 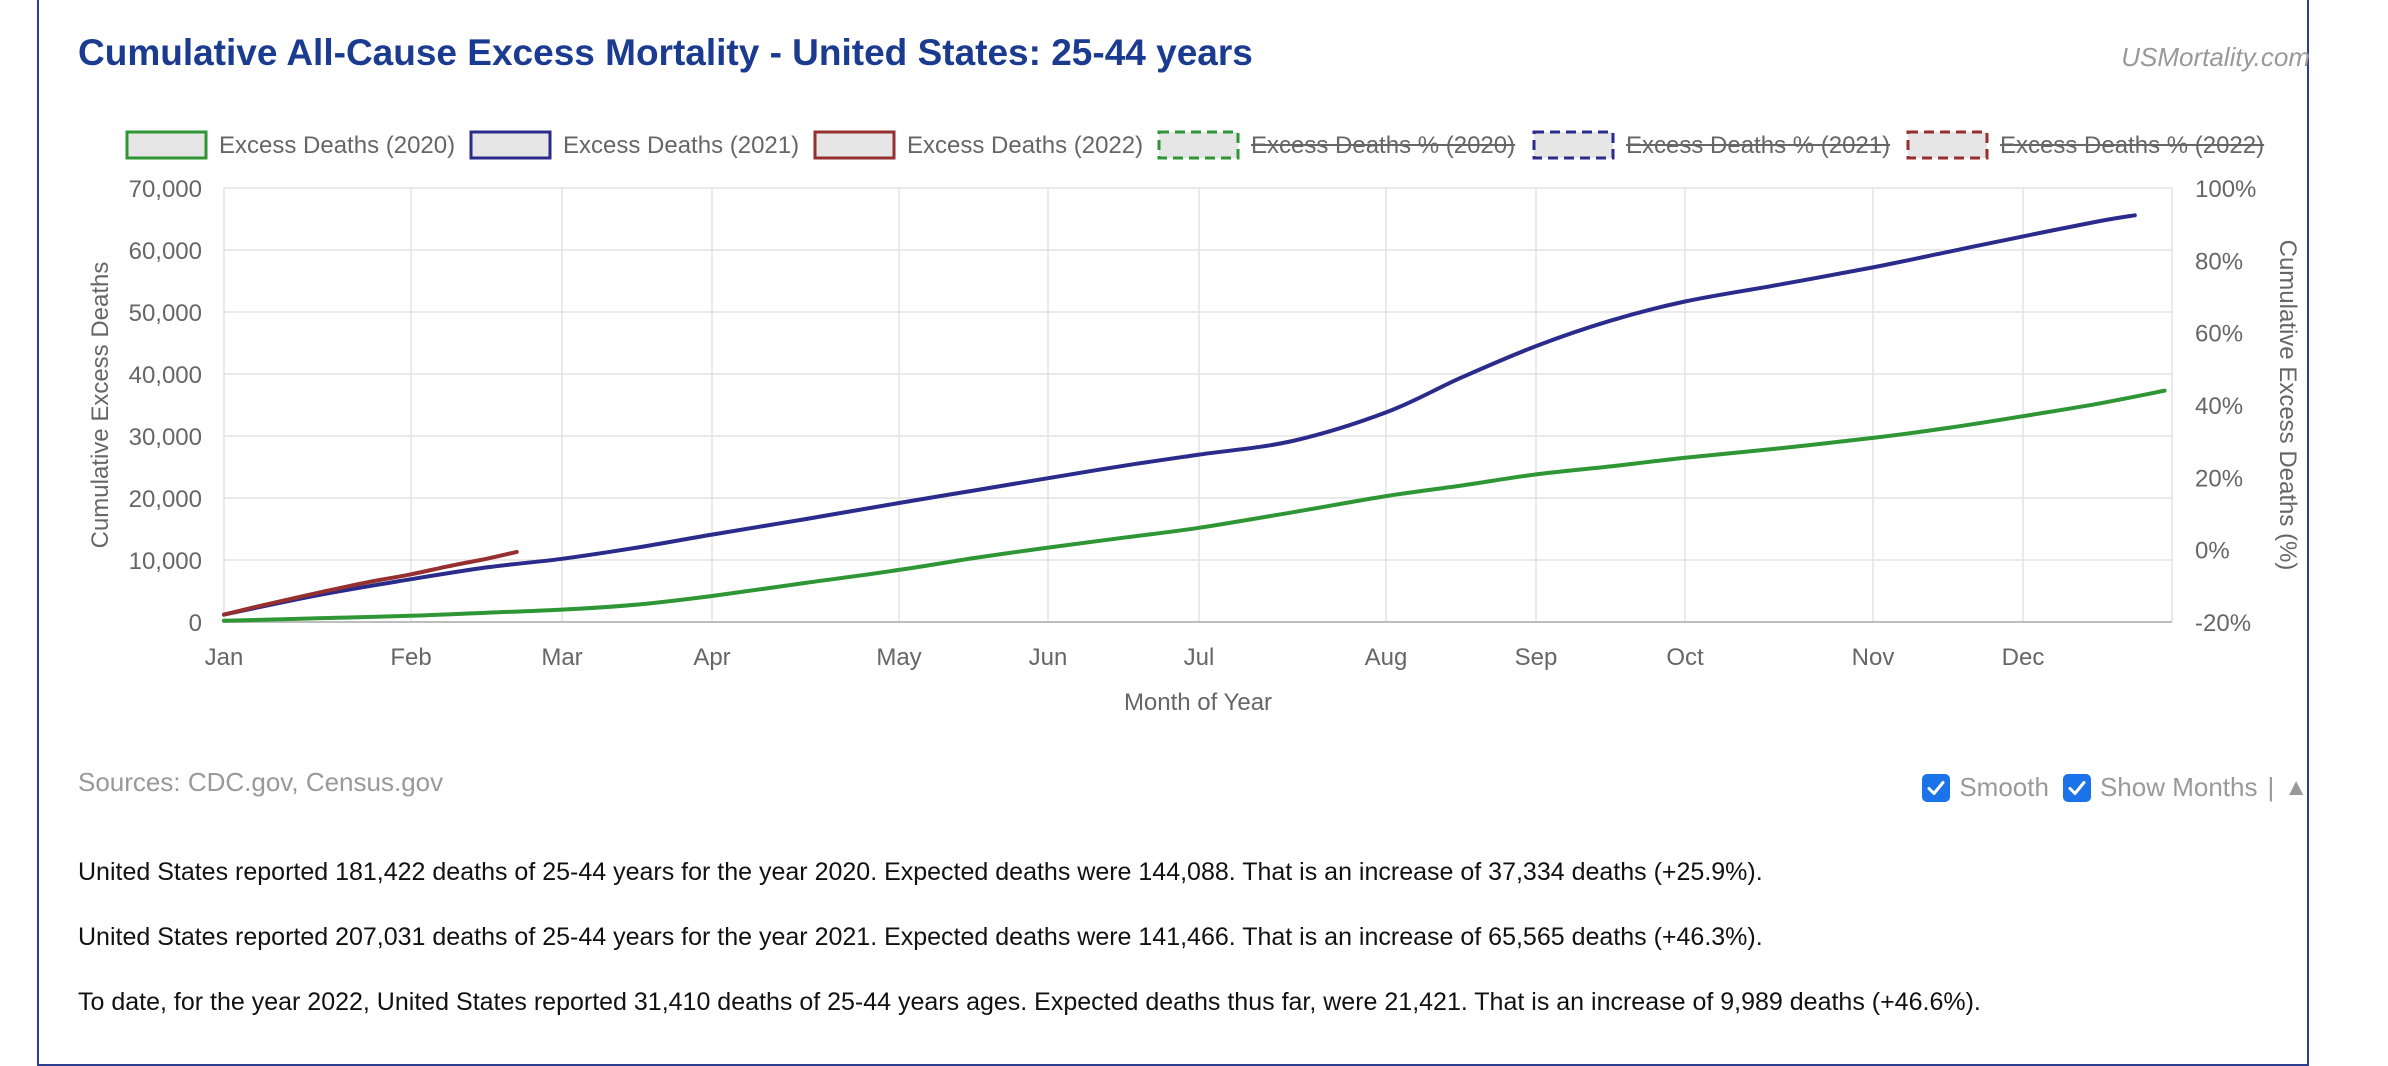 What do you see at coordinates (165, 189) in the screenshot?
I see `y-tick-label: 70,000` at bounding box center [165, 189].